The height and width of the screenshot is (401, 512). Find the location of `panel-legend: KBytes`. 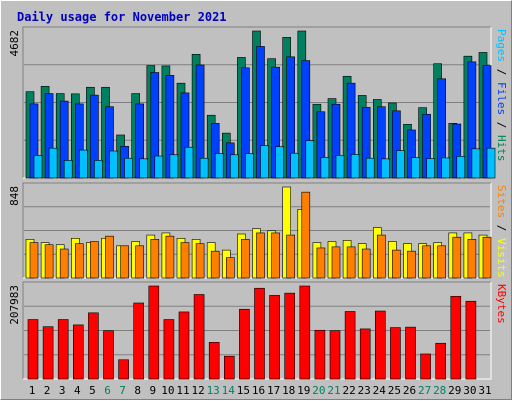

panel-legend: KBytes is located at coordinates (501, 304).